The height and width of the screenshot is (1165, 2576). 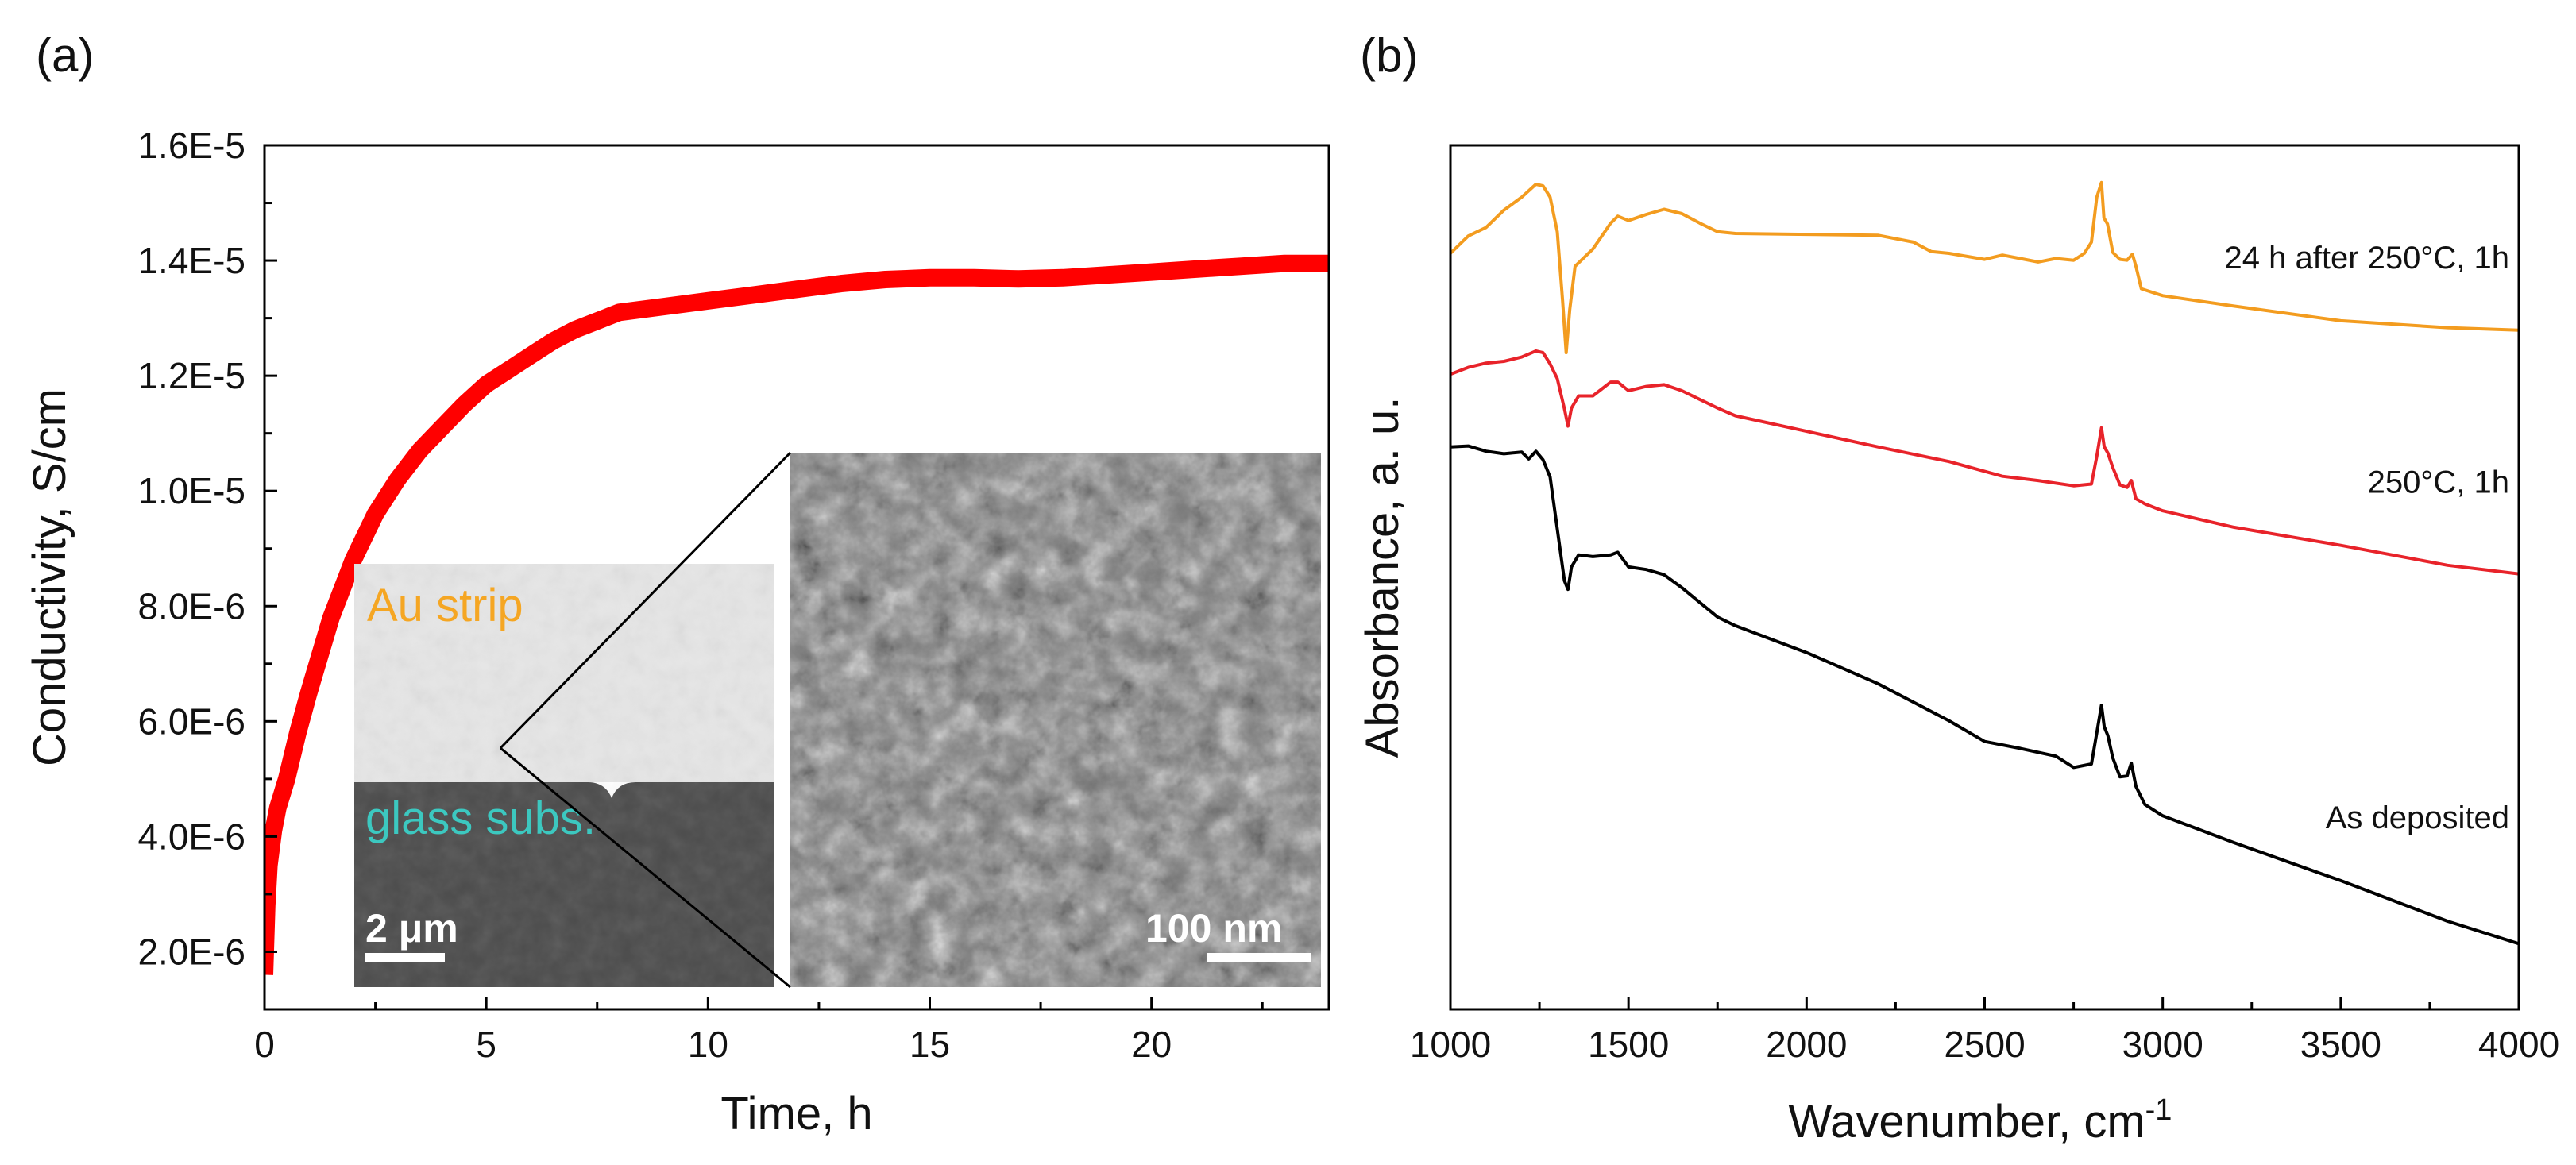 What do you see at coordinates (708, 1044) in the screenshot?
I see `x-tick-label-a: 10` at bounding box center [708, 1044].